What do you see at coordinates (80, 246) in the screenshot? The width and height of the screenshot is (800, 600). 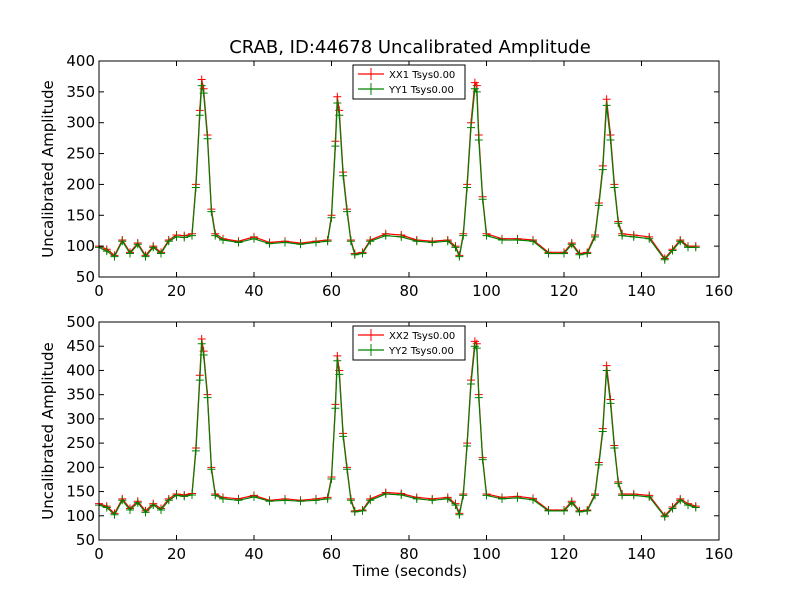 I see `y-tick-label: 100` at bounding box center [80, 246].